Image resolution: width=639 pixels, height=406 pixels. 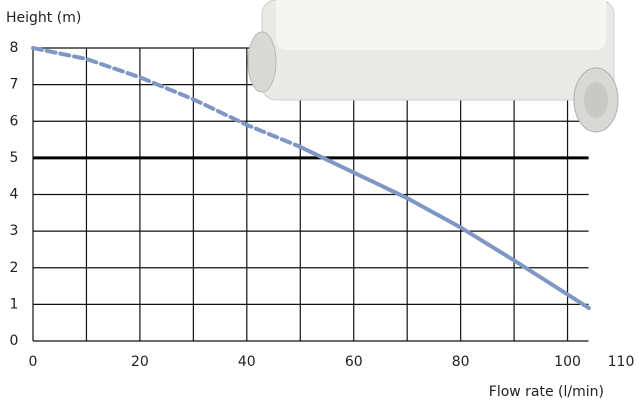 I want to click on curve, so click(x=167, y=97).